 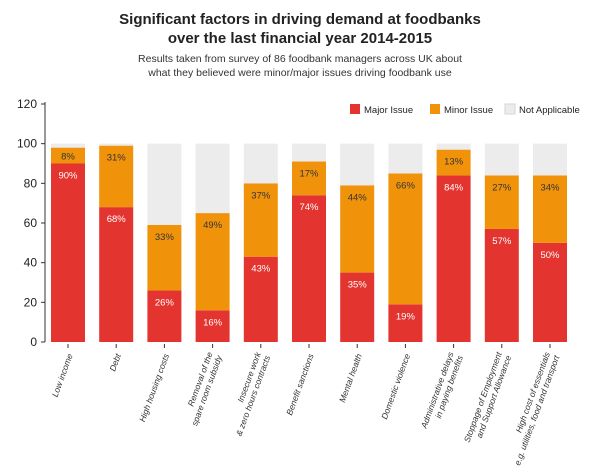 I want to click on y-tick-label: 0, so click(x=33, y=342).